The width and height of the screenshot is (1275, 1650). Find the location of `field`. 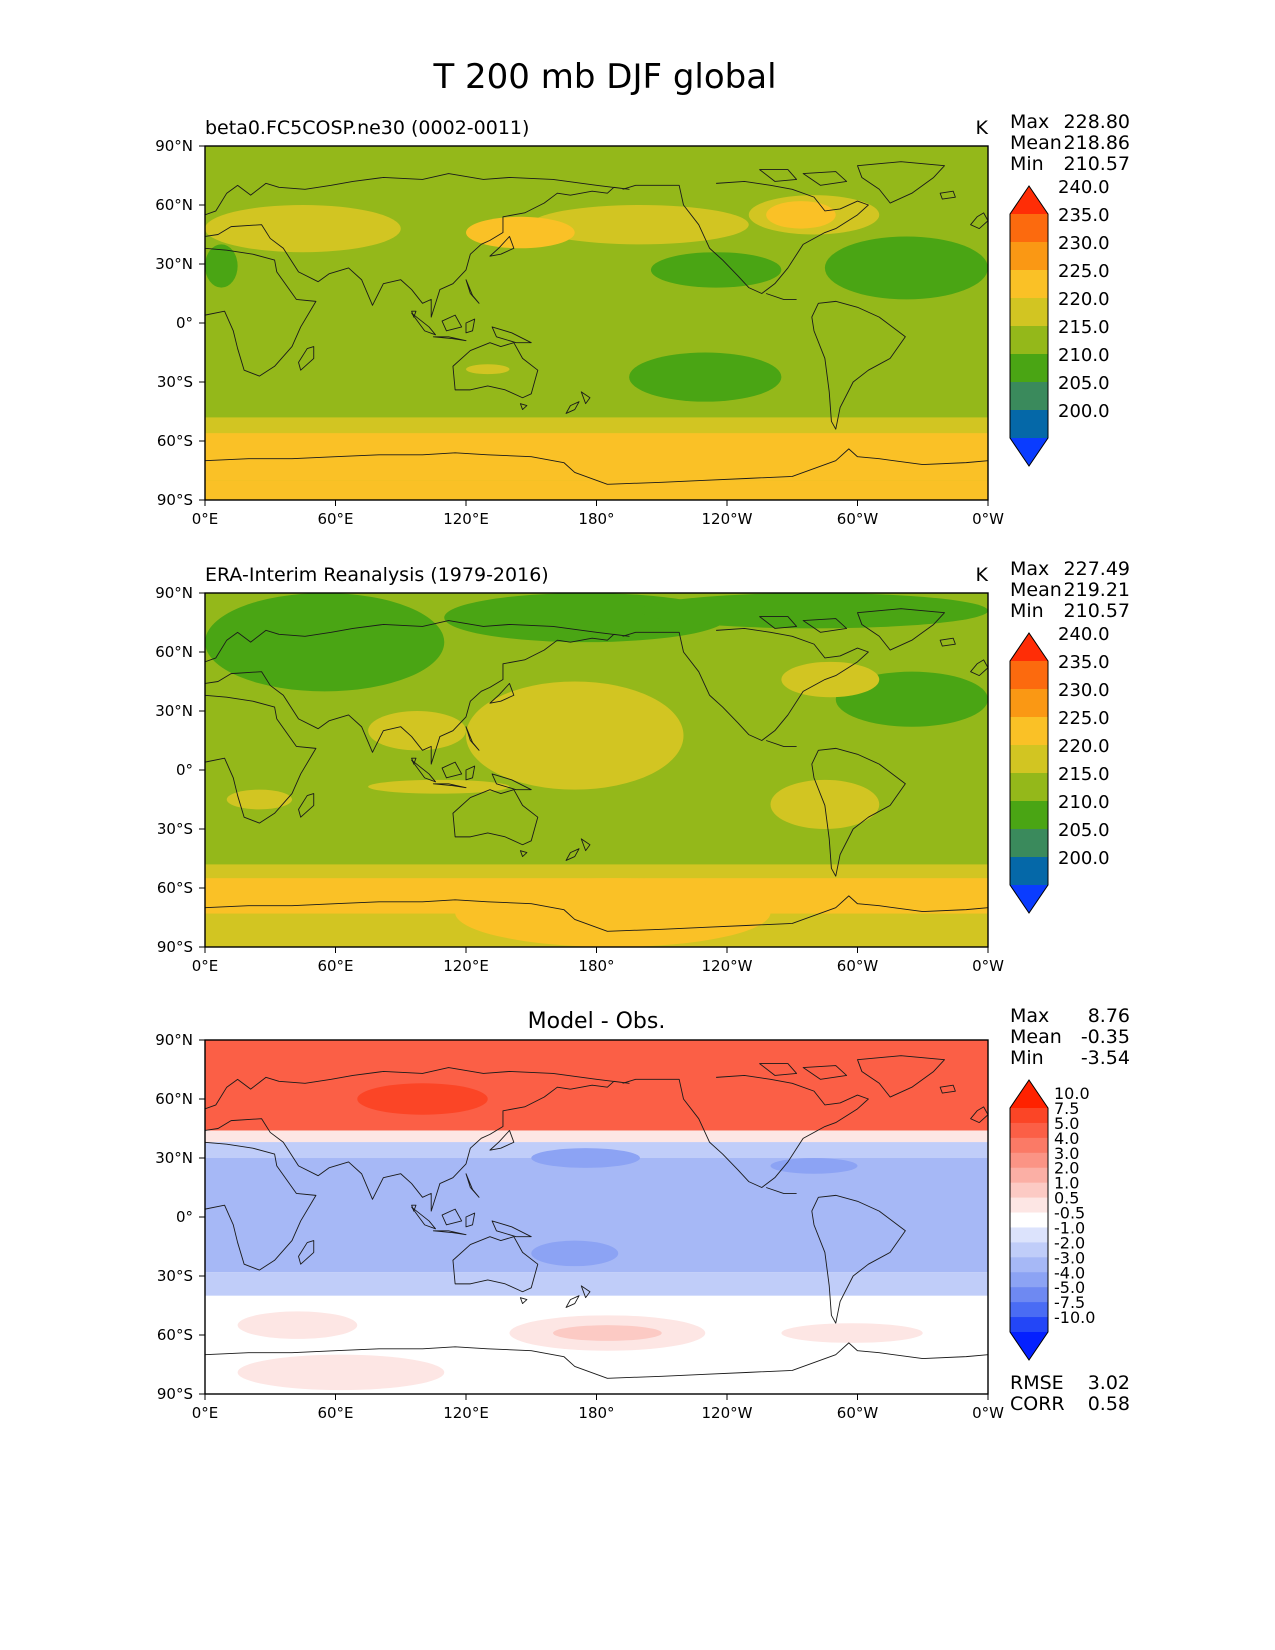

field is located at coordinates (596, 770).